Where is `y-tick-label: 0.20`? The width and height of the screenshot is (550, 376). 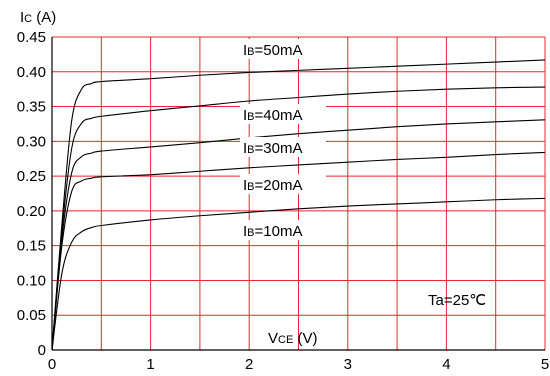
y-tick-label: 0.20 is located at coordinates (31, 211).